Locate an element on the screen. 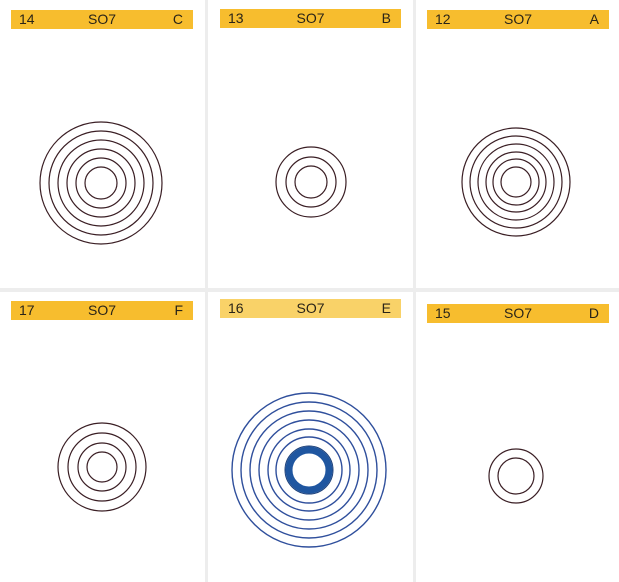  card-number: 16 is located at coordinates (236, 308).